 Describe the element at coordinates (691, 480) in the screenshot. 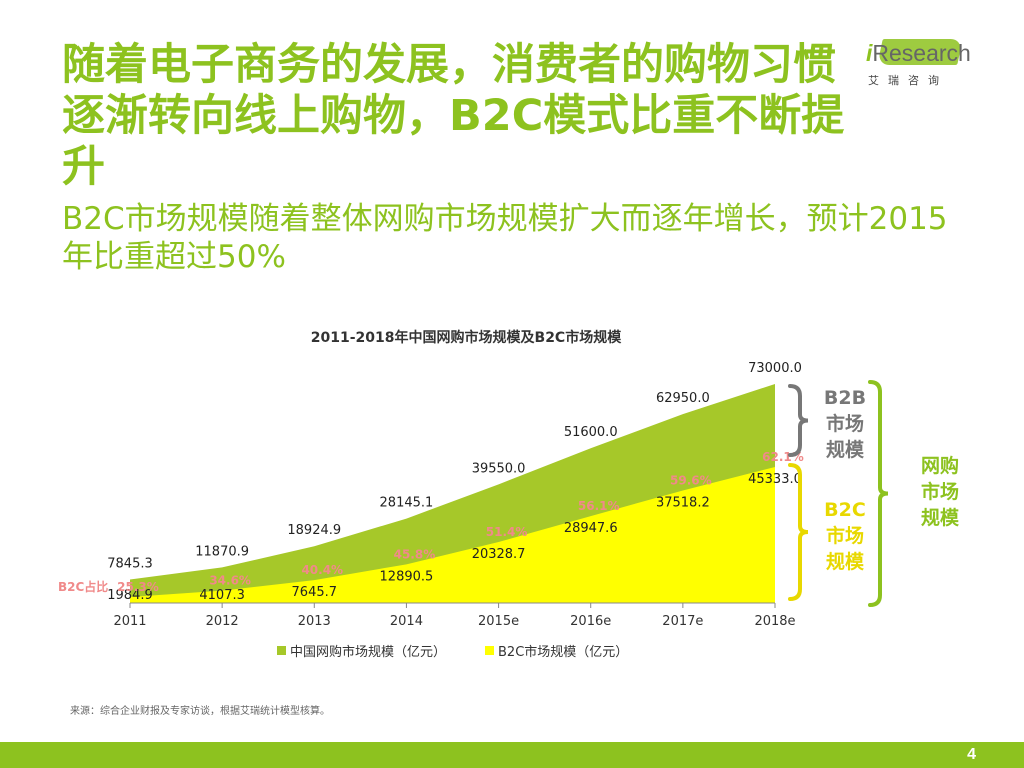

I see `b2c-share-label: 59.6%` at that location.